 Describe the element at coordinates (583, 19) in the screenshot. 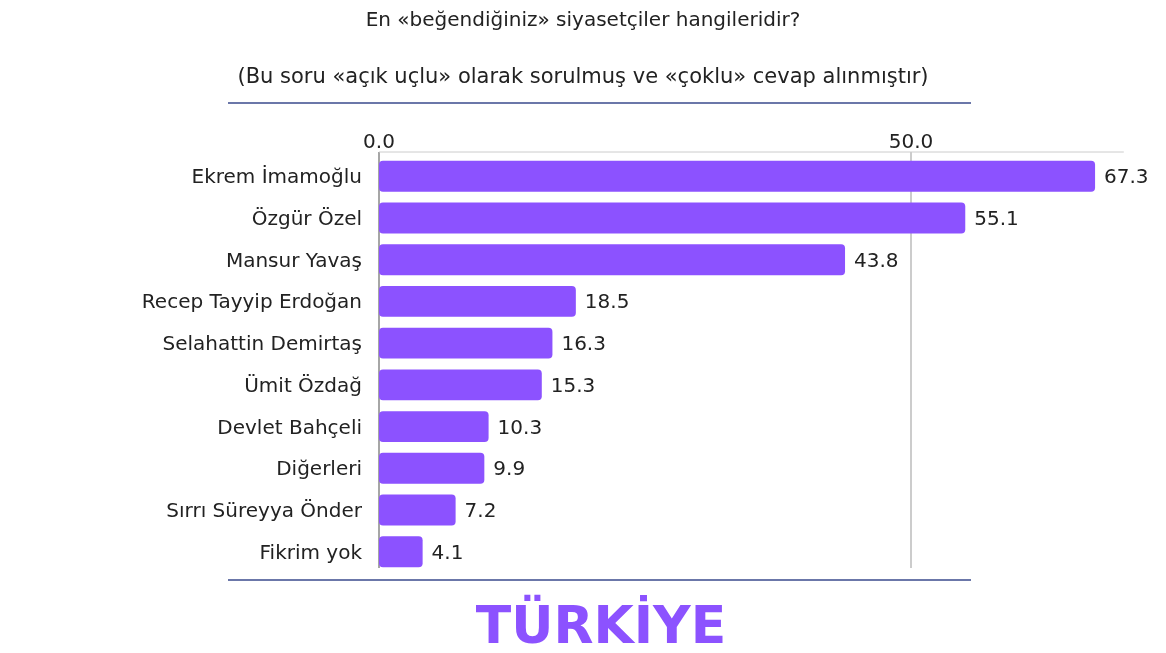

I see `chart-title: En «beğendiğiniz» siyasetçiler hangileridir?` at that location.